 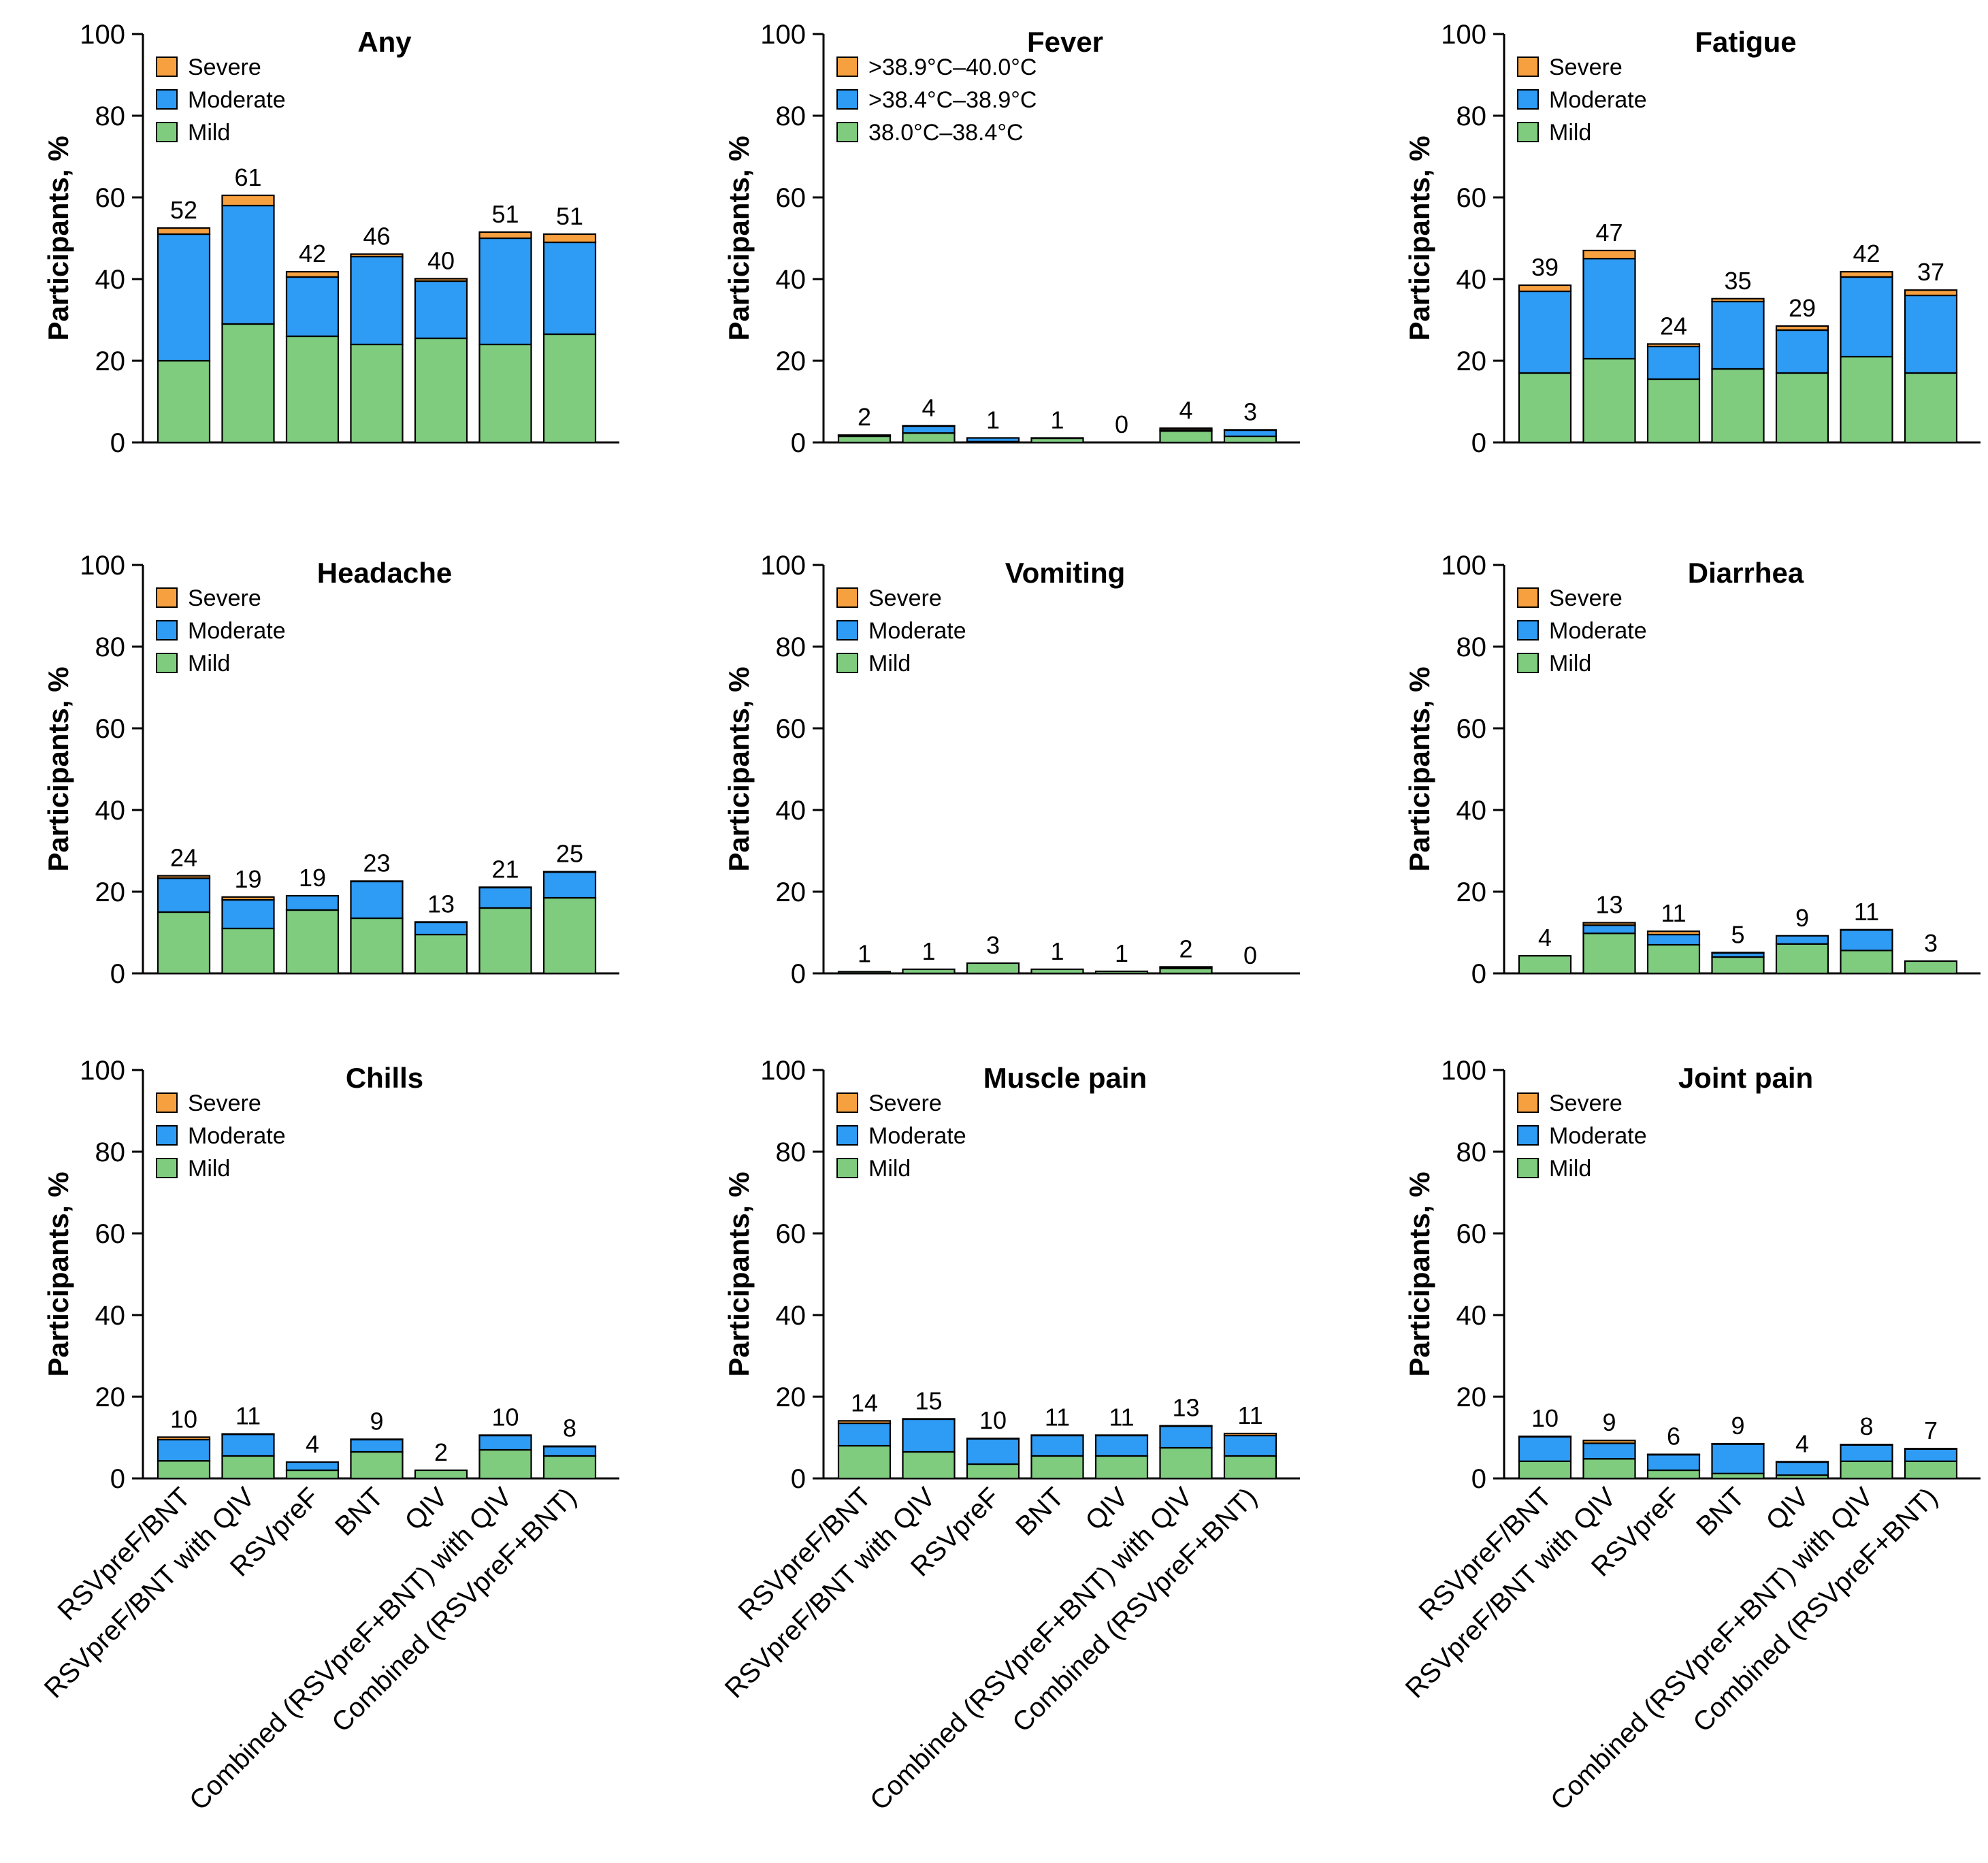 What do you see at coordinates (569, 854) in the screenshot?
I see `bar-total-label: 25` at bounding box center [569, 854].